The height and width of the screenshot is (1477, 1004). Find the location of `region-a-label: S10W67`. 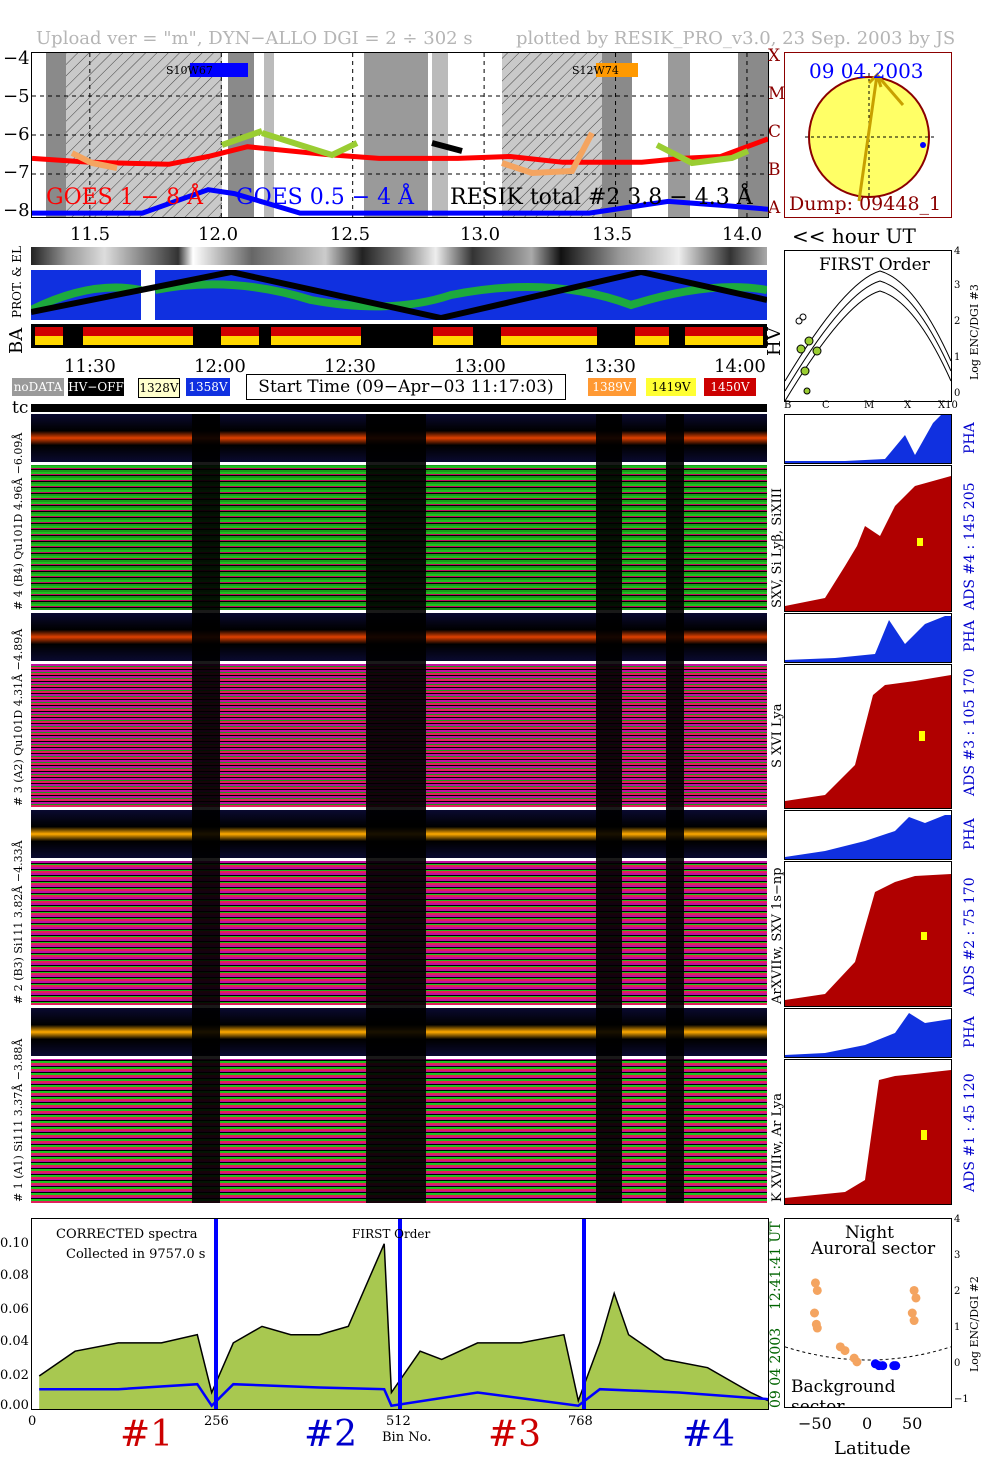

region-a-label: S10W67 is located at coordinates (189, 70).